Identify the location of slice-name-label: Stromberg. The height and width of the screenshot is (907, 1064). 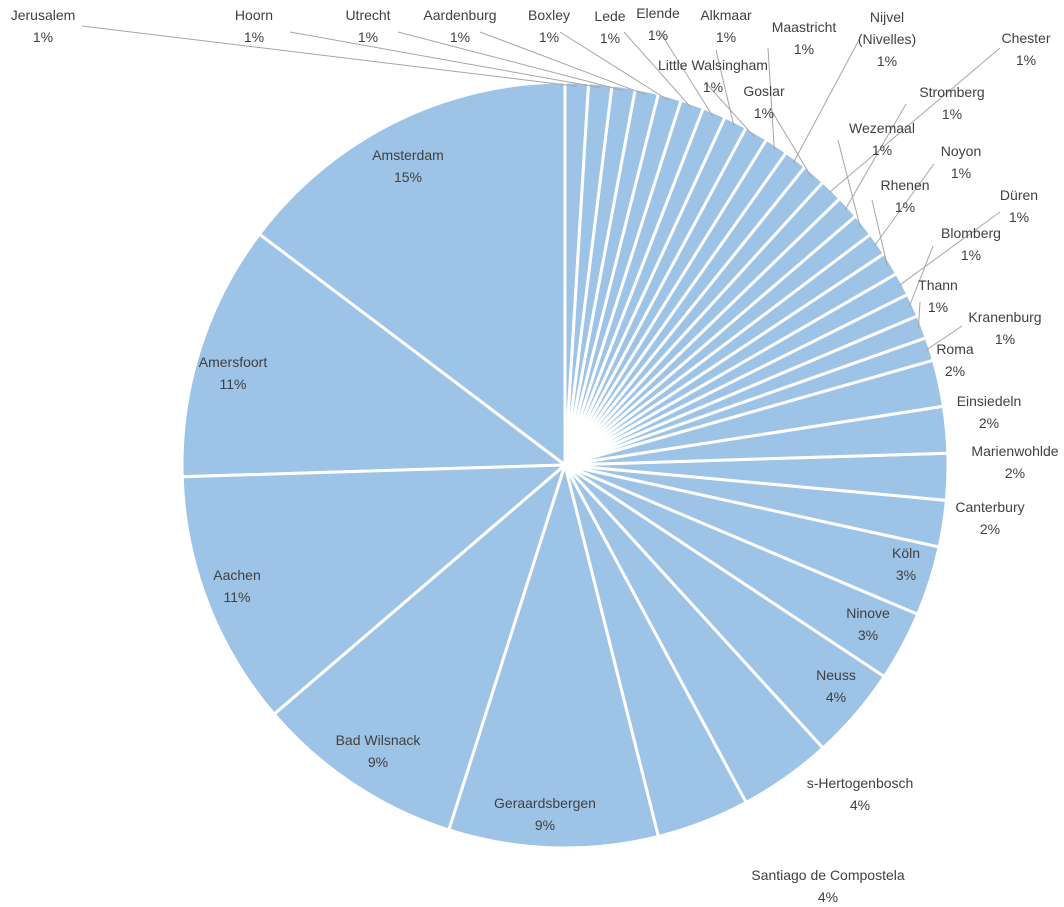
(951, 92).